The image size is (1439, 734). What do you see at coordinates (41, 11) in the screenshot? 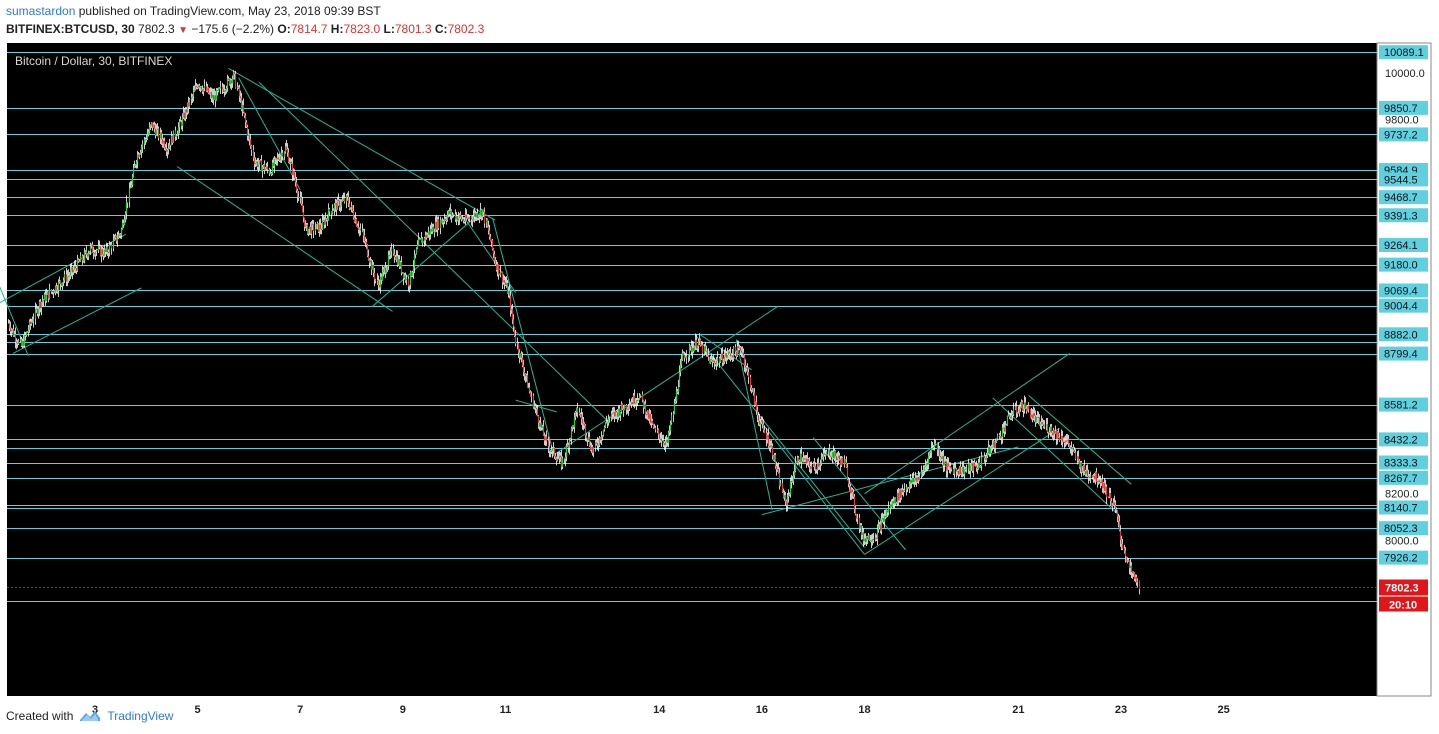
I see `author-link: sumastardon` at bounding box center [41, 11].